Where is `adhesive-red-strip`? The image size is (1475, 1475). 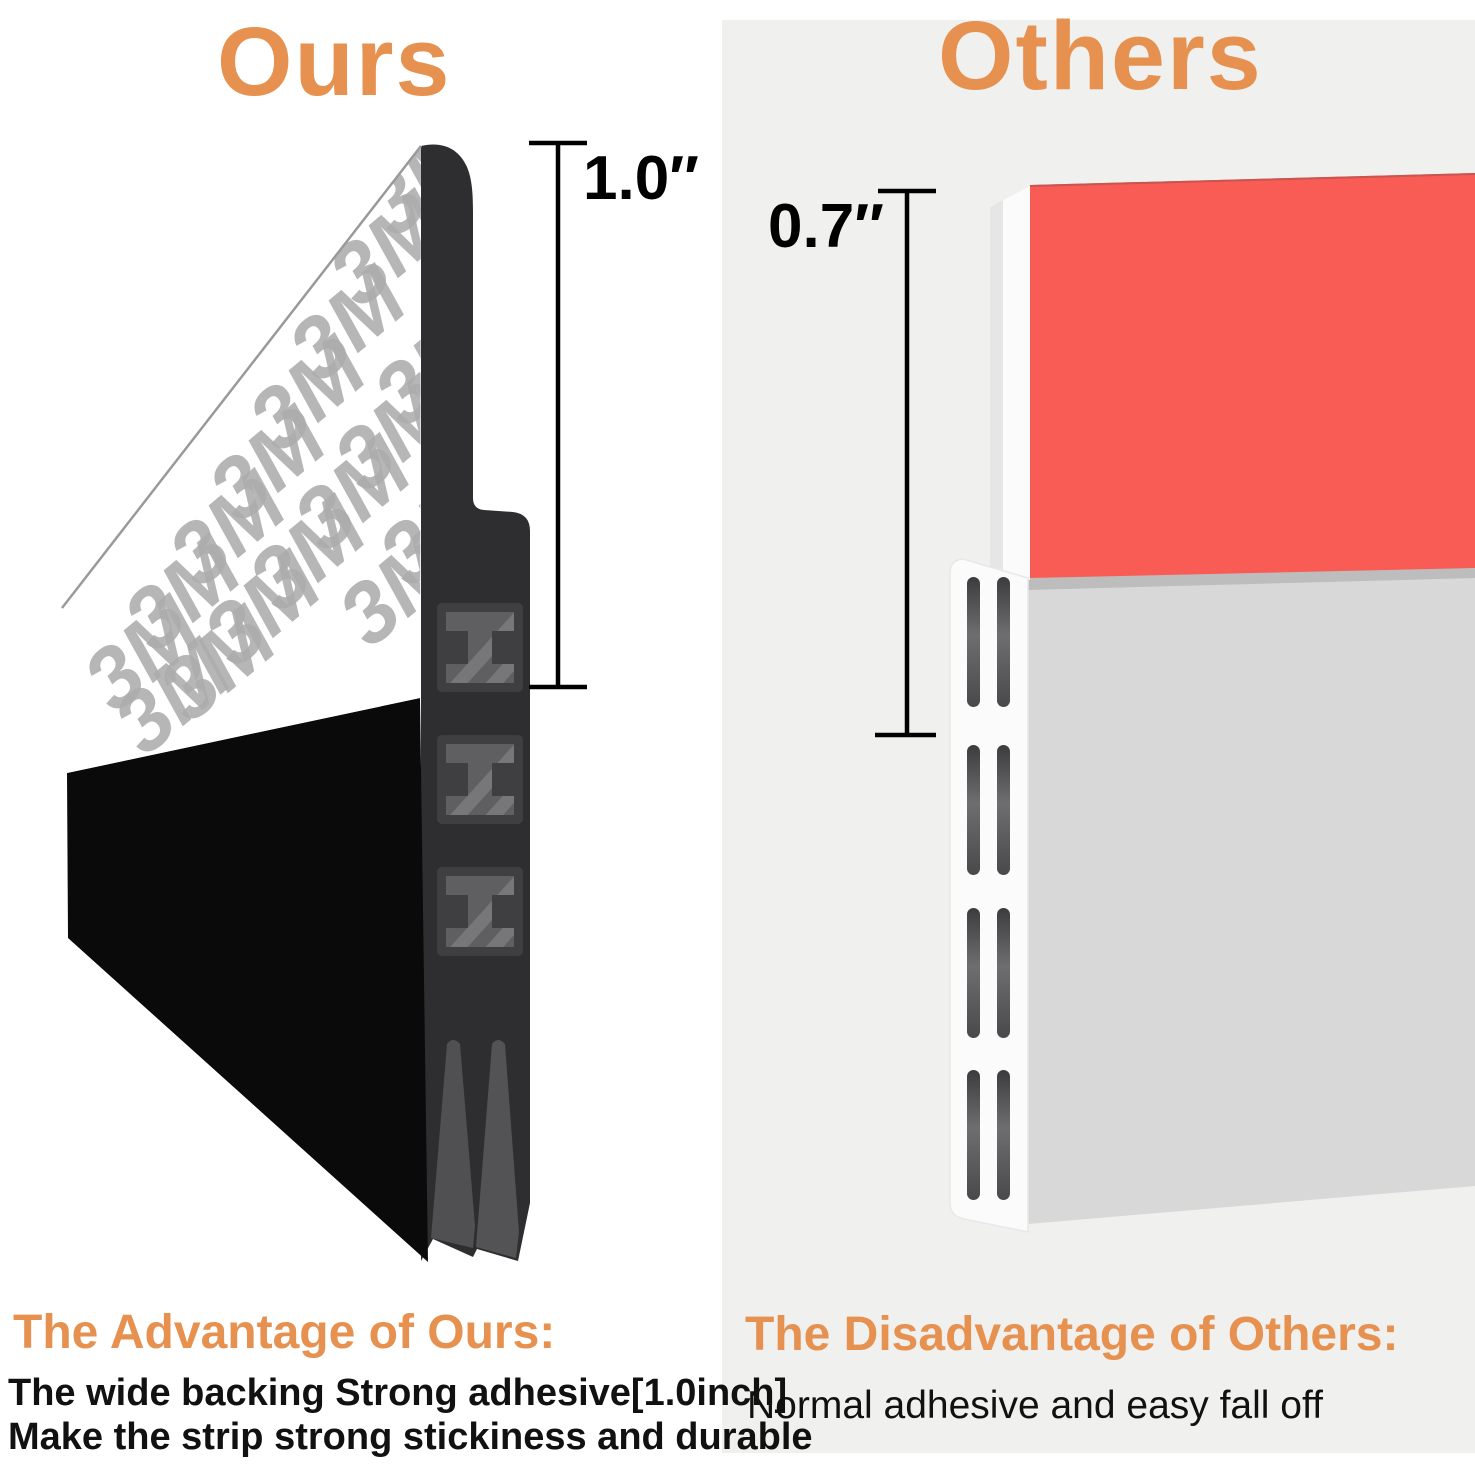
adhesive-red-strip is located at coordinates (1252, 375).